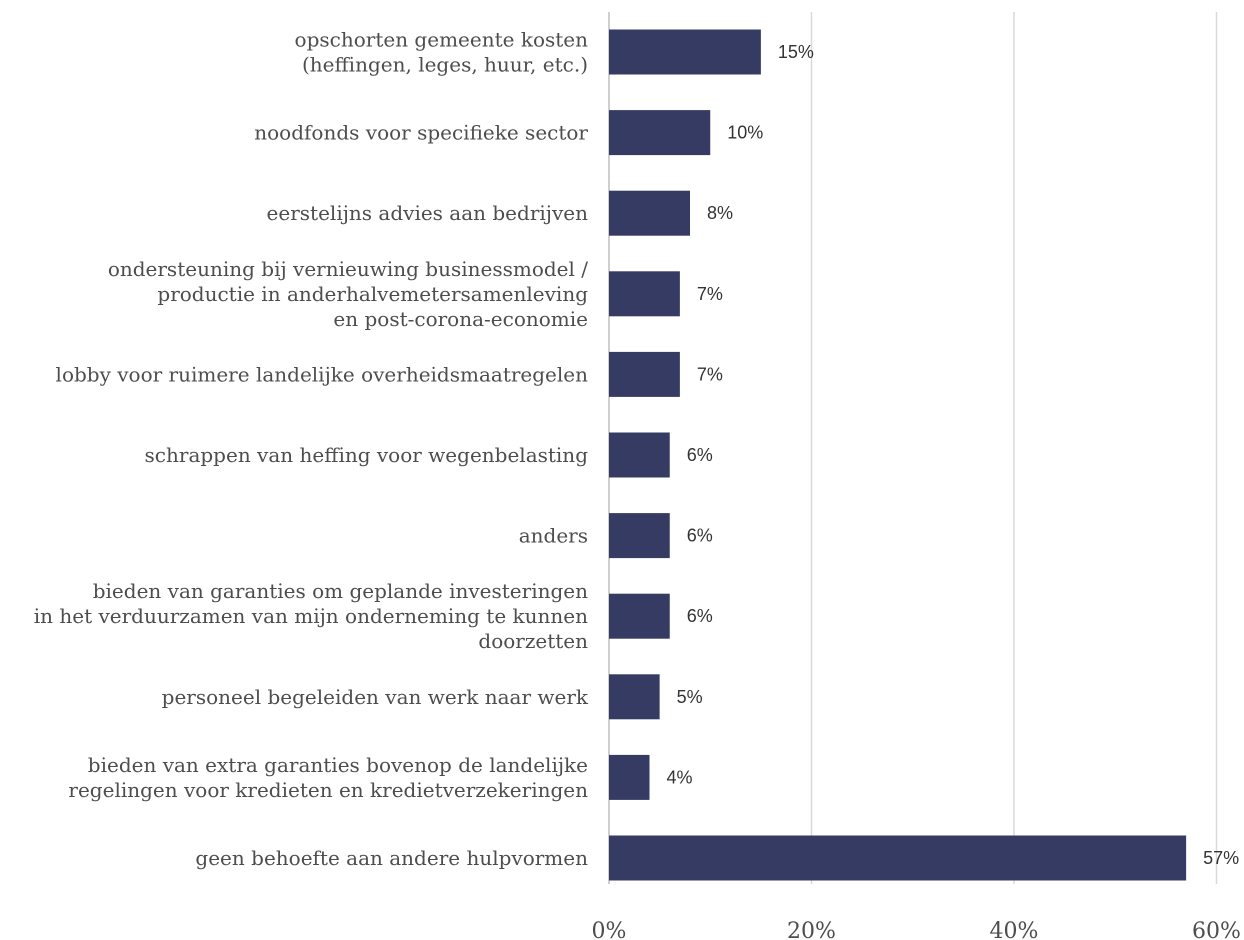  Describe the element at coordinates (720, 213) in the screenshot. I see `value-label-2: 8%` at that location.